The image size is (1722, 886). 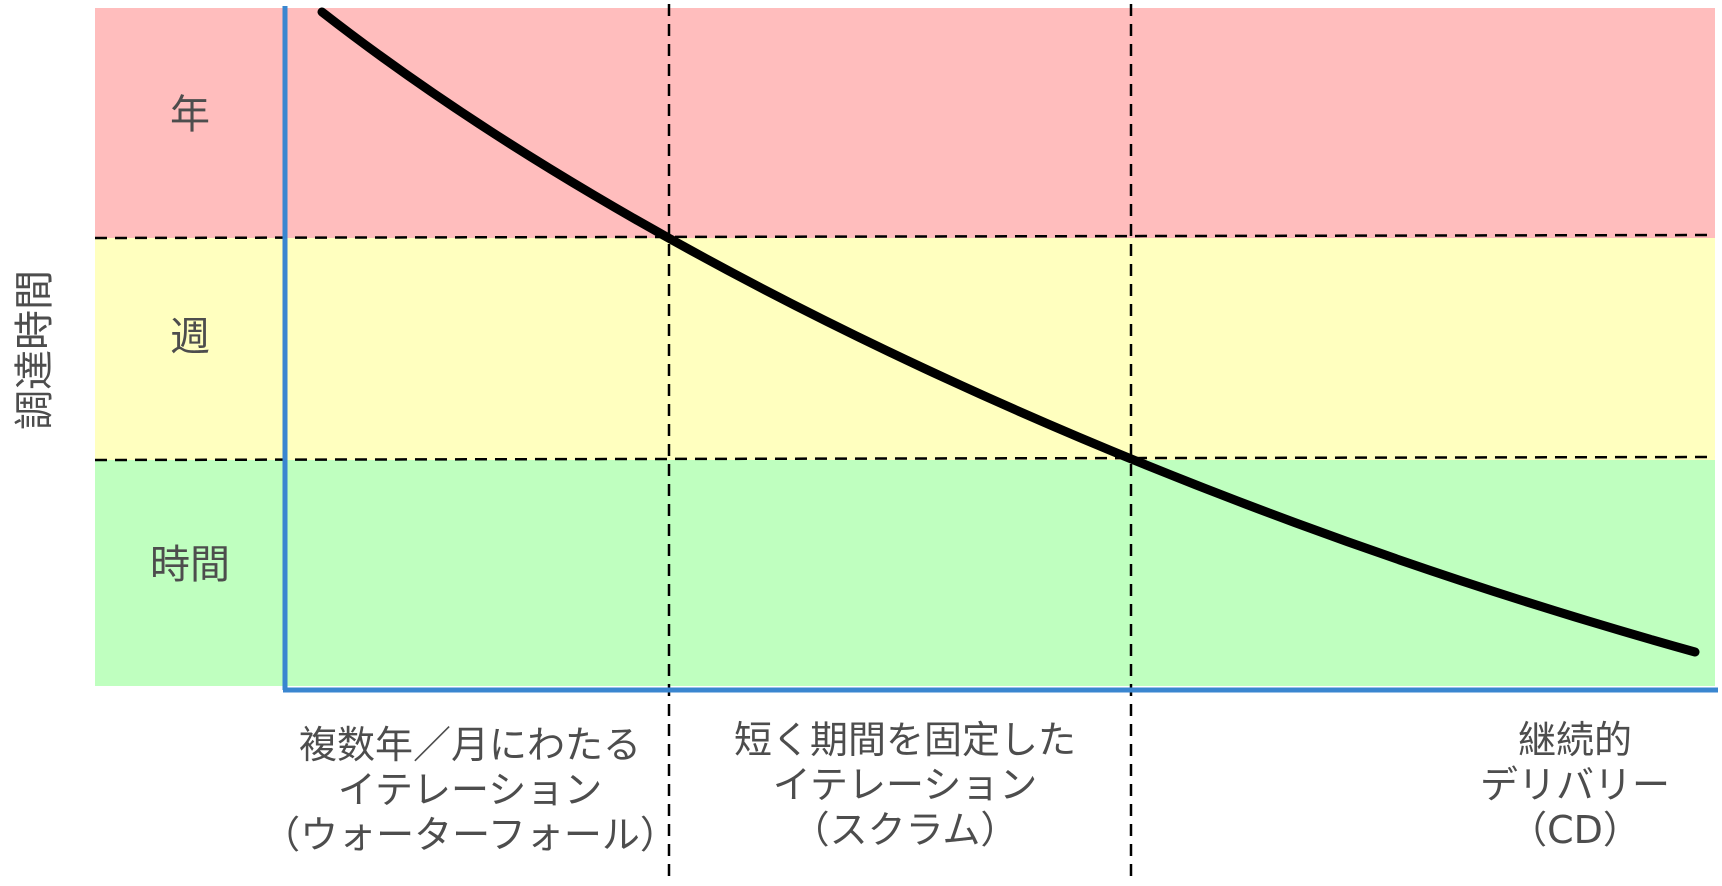 I want to click on category-label-line: デリバリー, so click(x=1575, y=785).